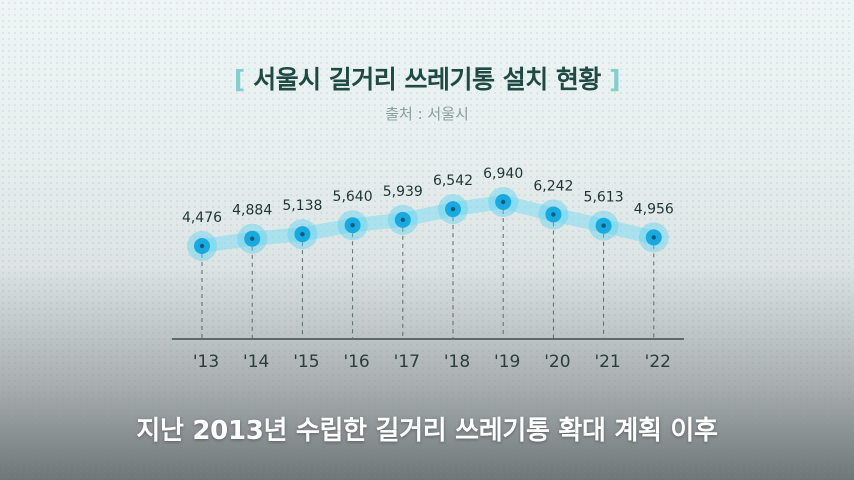  What do you see at coordinates (306, 362) in the screenshot?
I see `x-tick-label: '15` at bounding box center [306, 362].